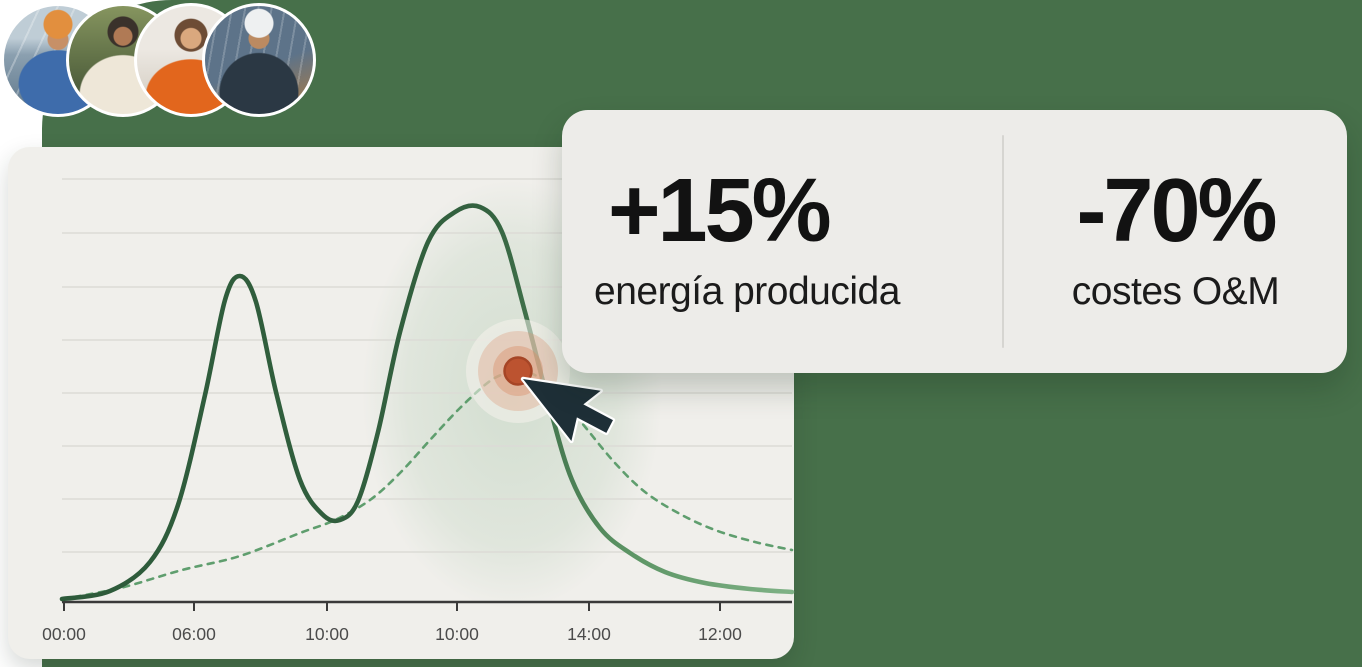 The width and height of the screenshot is (1362, 667). What do you see at coordinates (259, 60) in the screenshot?
I see `avatar-engineer-white-hardhat` at bounding box center [259, 60].